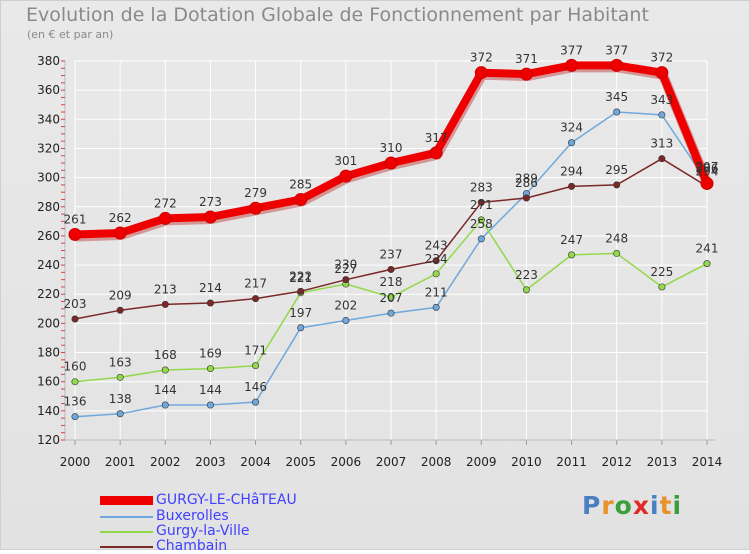 The image size is (750, 554). Describe the element at coordinates (300, 184) in the screenshot. I see `data-label: 285` at that location.